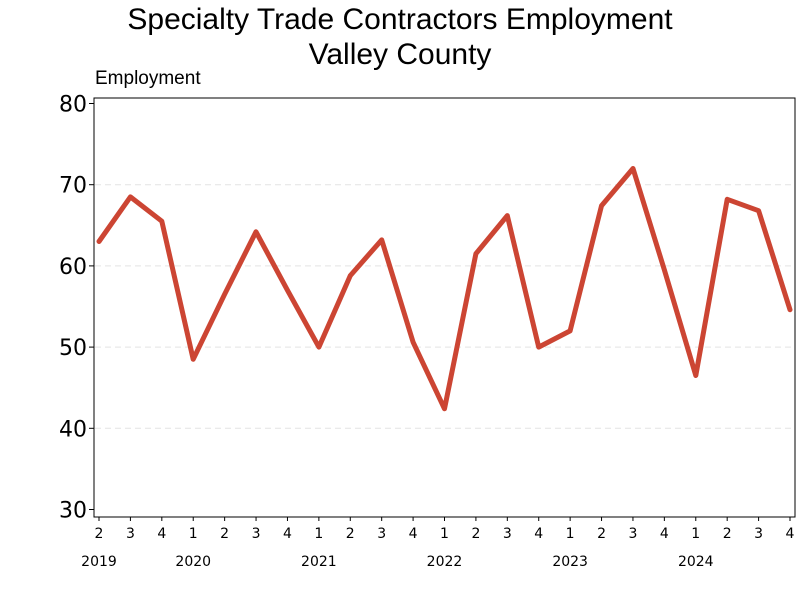 This screenshot has height=600, width=800. I want to click on x-year-label-2021: 2021, so click(319, 562).